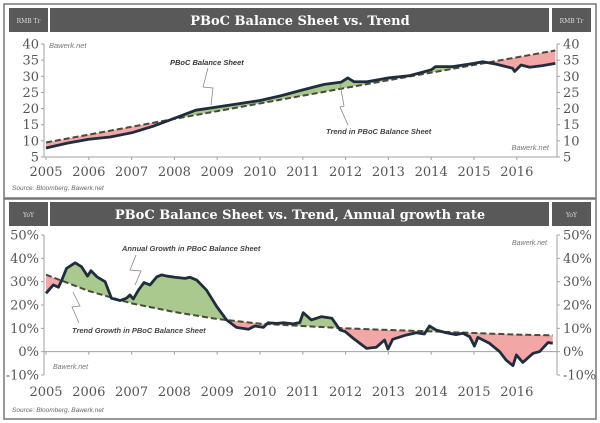  I want to click on y-tick-label-left: 20, so click(30, 109).